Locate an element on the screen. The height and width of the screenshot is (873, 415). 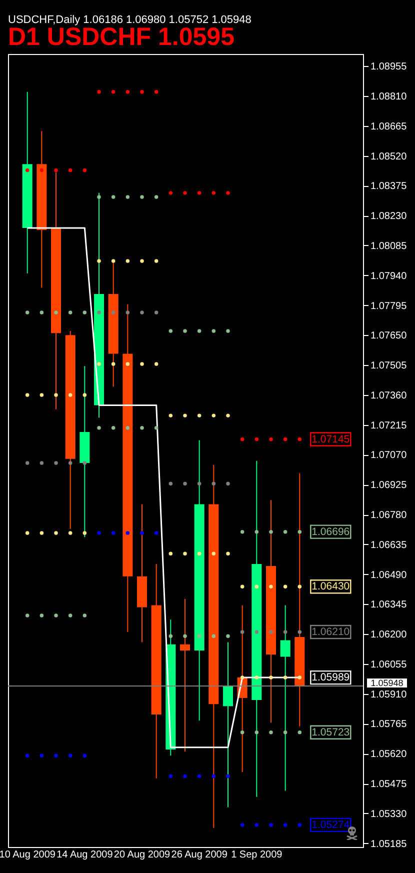
y-tick-label: 1.06490 is located at coordinates (389, 575).